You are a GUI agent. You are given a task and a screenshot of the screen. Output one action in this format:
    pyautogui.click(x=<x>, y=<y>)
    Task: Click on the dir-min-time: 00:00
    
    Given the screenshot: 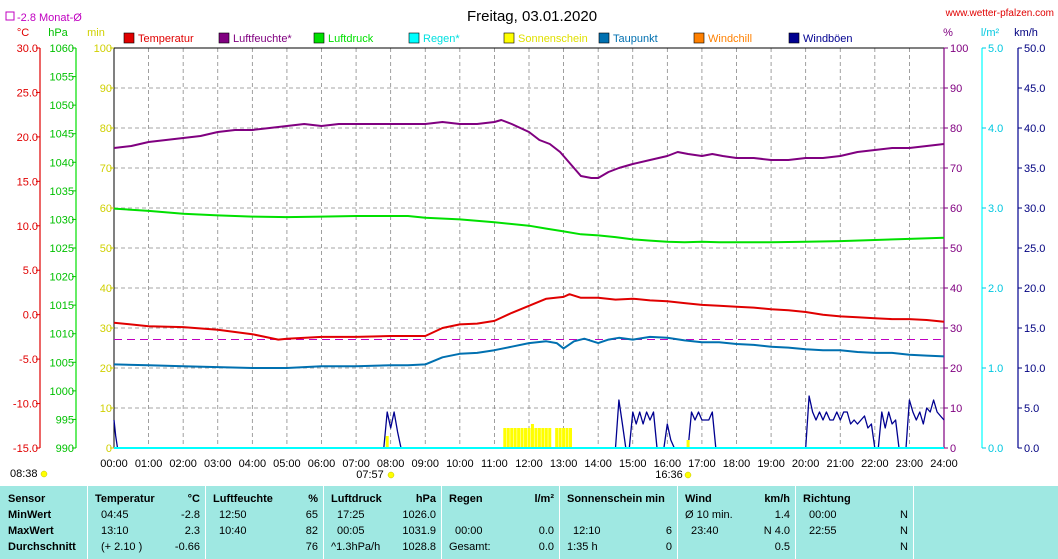 What is the action you would take?
    pyautogui.click(x=823, y=515)
    